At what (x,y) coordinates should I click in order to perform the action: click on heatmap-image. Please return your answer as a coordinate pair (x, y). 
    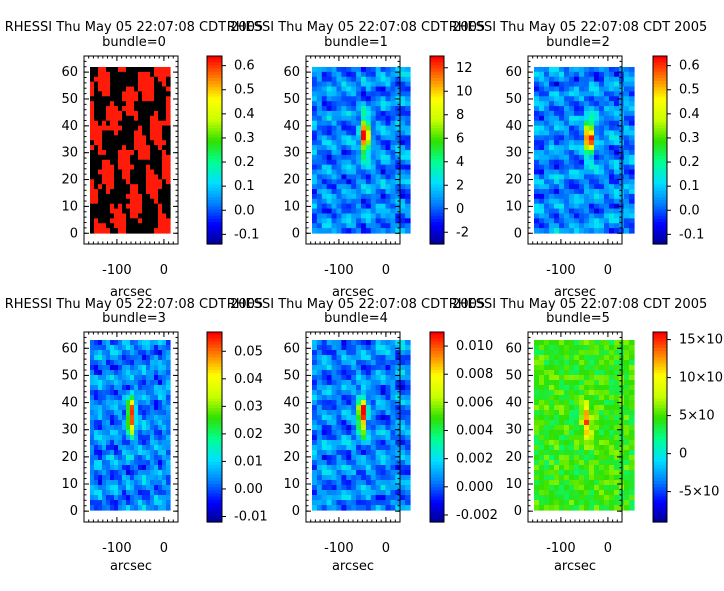
    Looking at the image, I should click on (130, 425).